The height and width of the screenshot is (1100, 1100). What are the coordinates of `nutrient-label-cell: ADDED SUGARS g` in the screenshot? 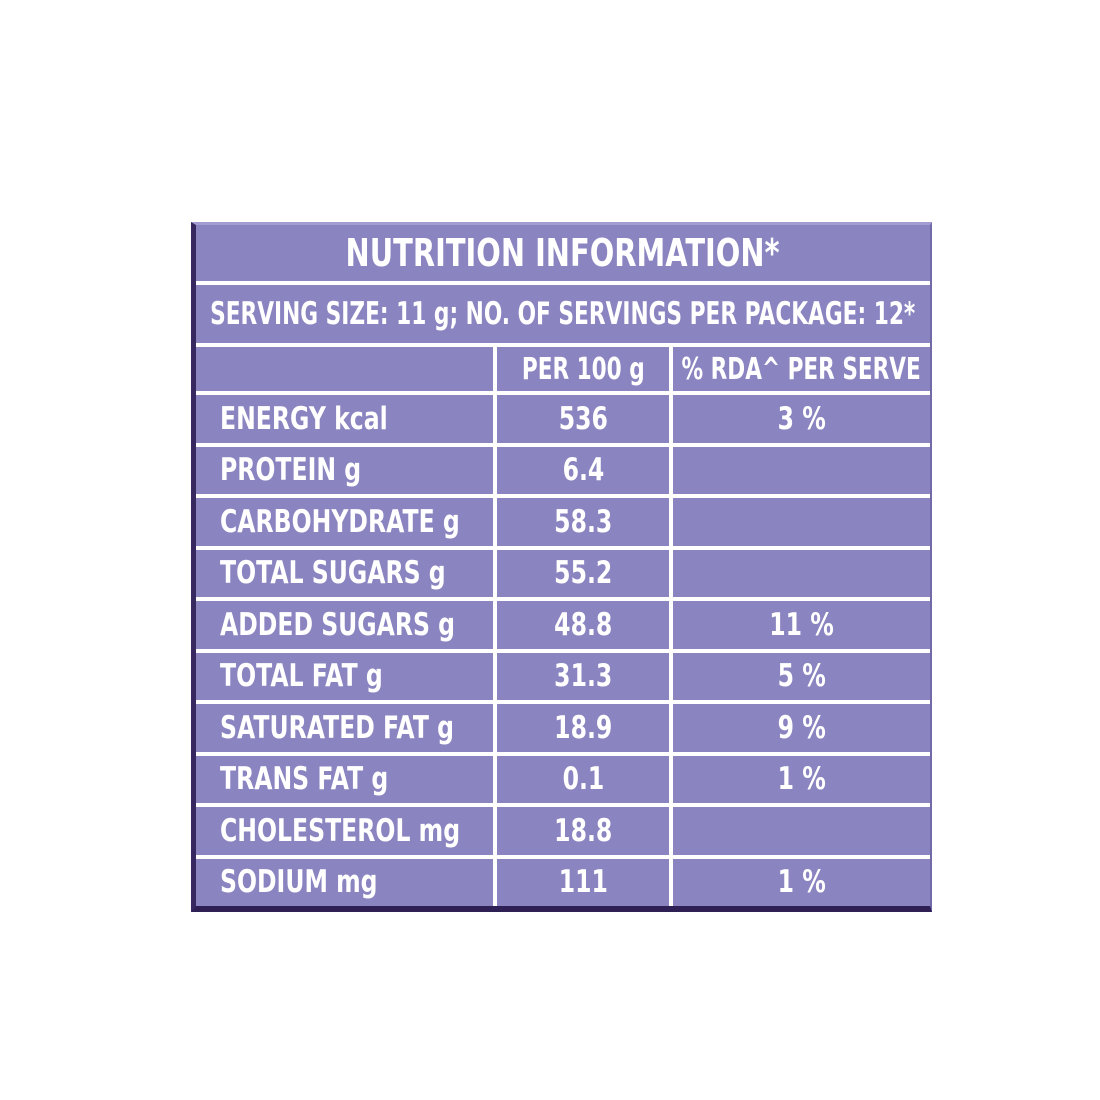 It's located at (344, 625).